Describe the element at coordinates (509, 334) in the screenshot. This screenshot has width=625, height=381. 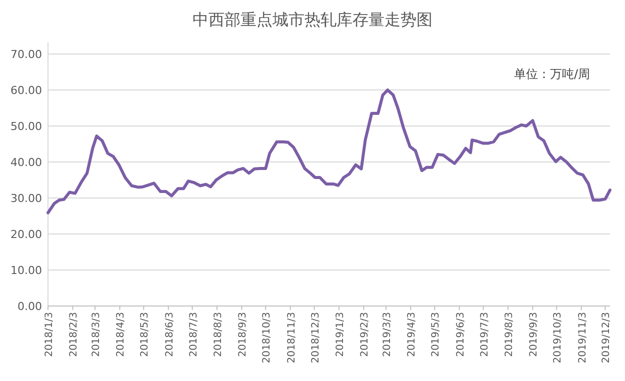
I see `x-tick-label: 2019/8/3` at that location.